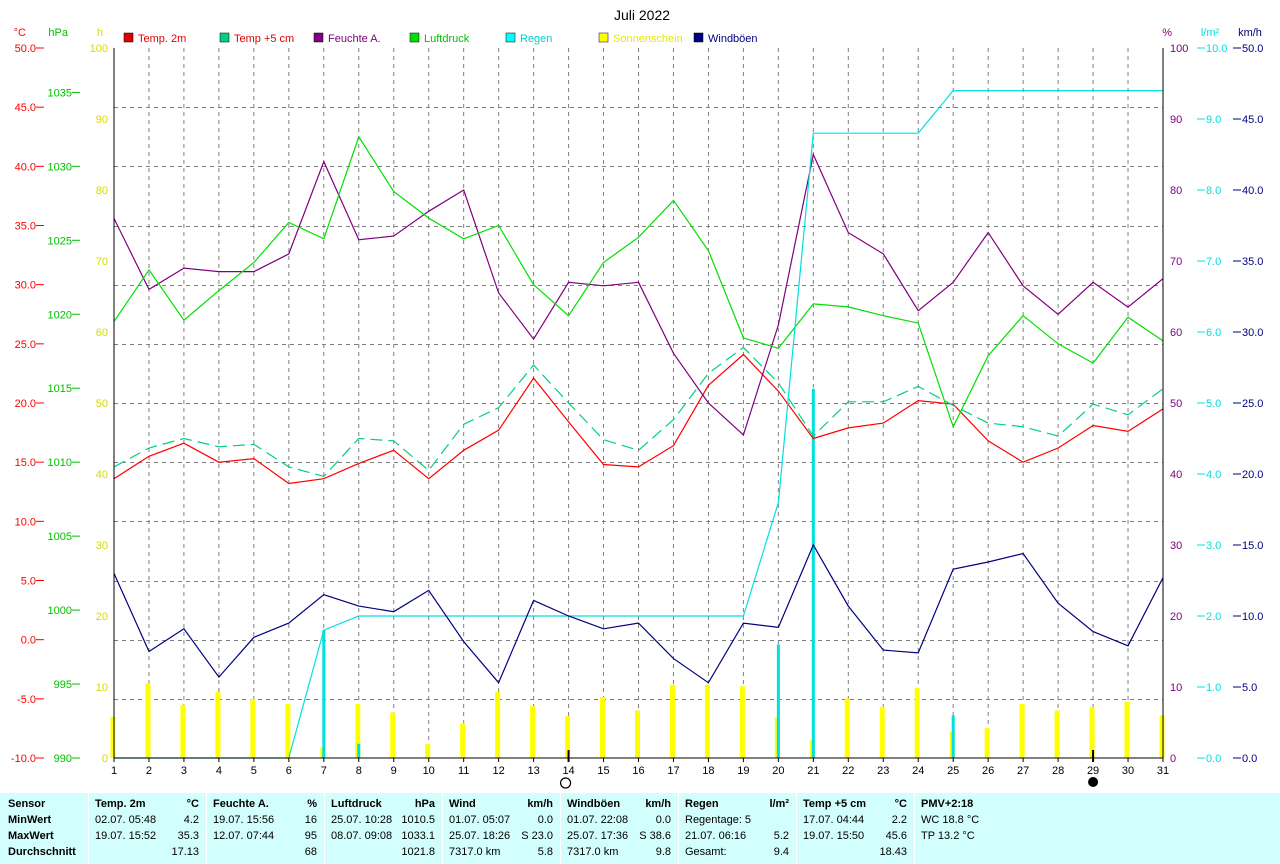 This screenshot has width=1280, height=864. What do you see at coordinates (1252, 49) in the screenshot?
I see `y-tick-label: 50.0` at bounding box center [1252, 49].